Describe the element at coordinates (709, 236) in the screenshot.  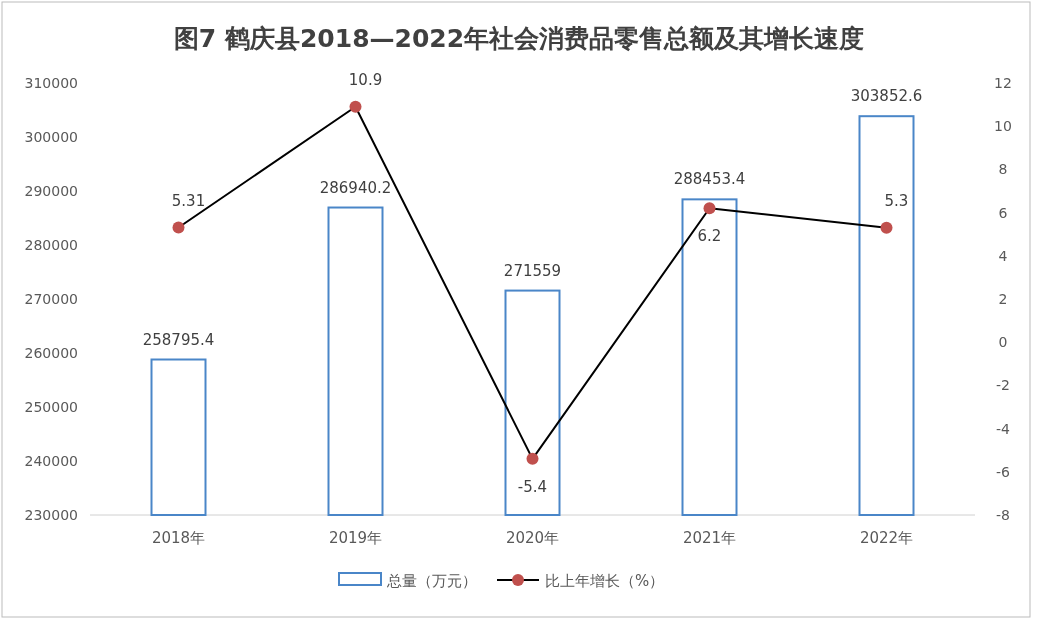
I see `data-label: 6.2` at that location.